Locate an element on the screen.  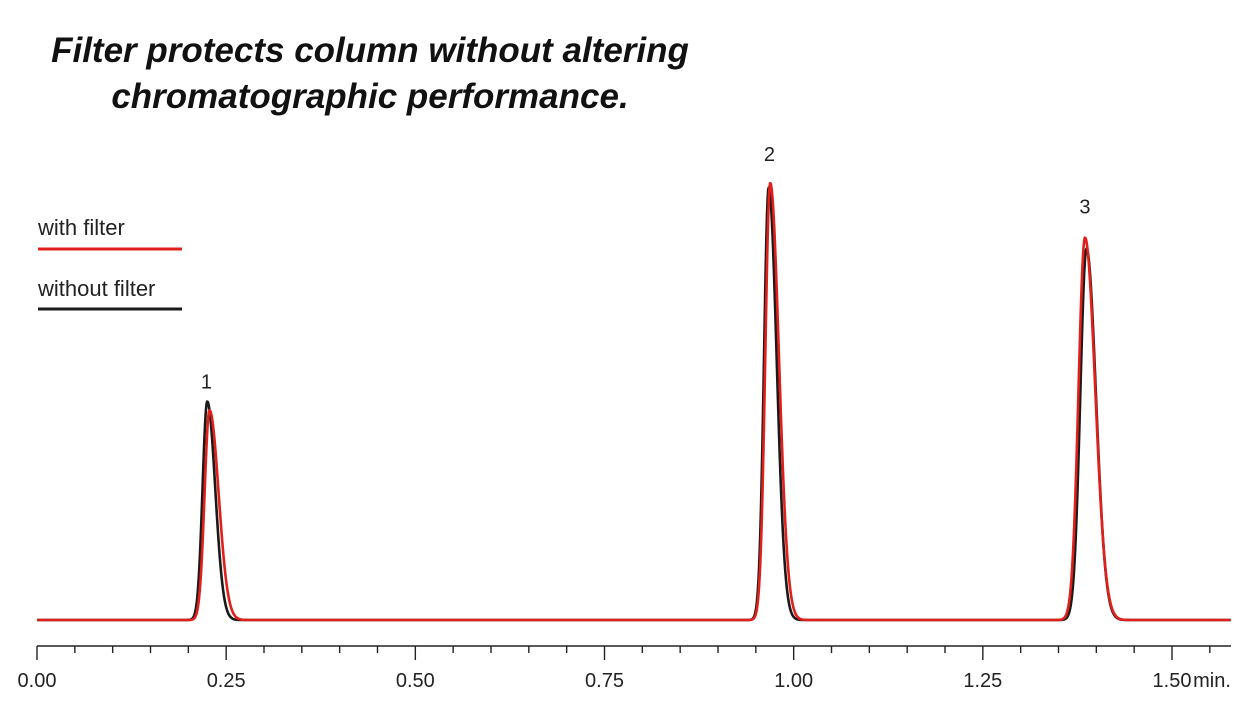
chart-title-line-1: Filter protects column without altering is located at coordinates (370, 50).